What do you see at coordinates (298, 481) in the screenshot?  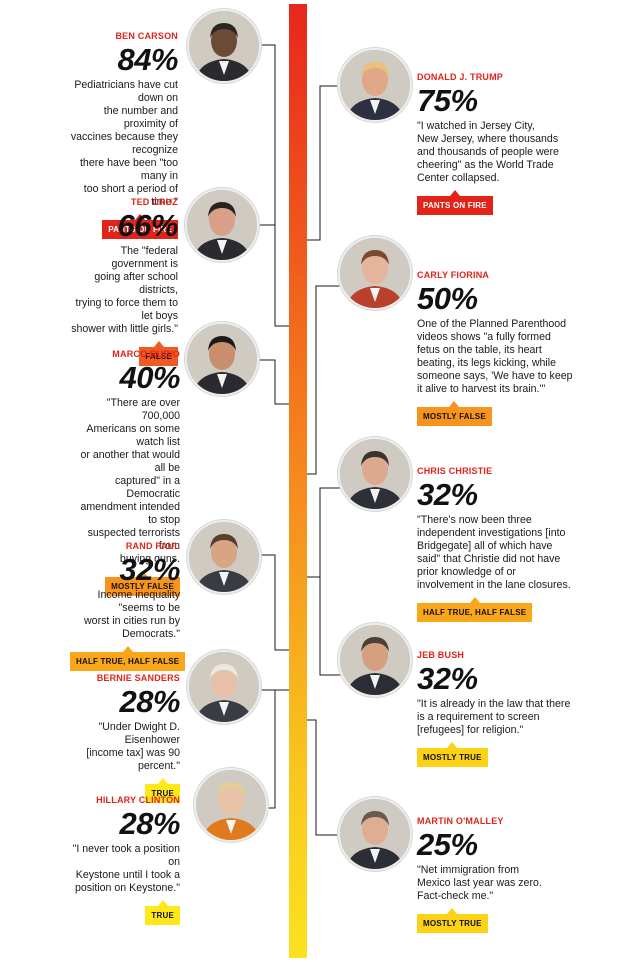 I see `truth-scale-bar` at bounding box center [298, 481].